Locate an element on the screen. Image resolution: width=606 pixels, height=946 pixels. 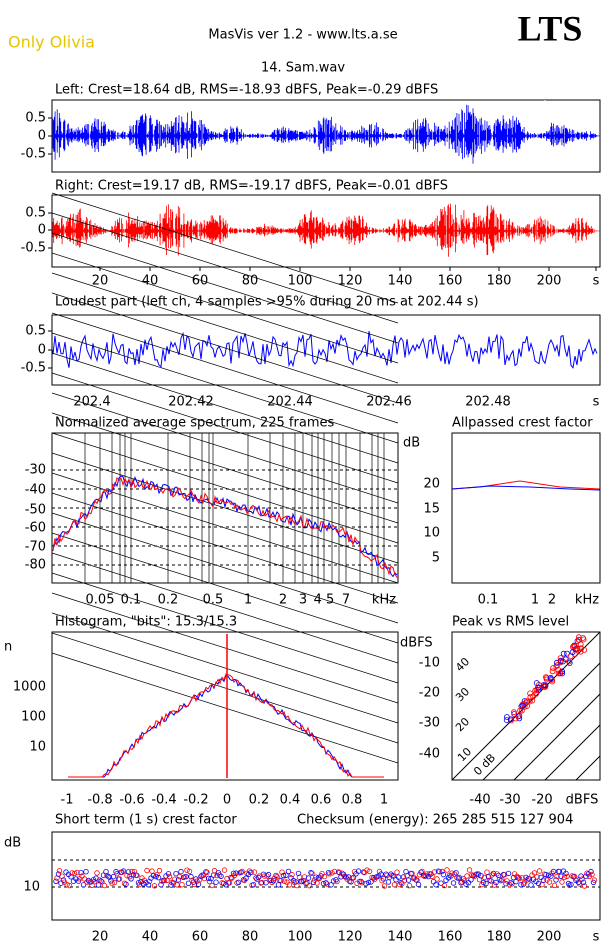
y-tick-label: -60 is located at coordinates (35, 528).